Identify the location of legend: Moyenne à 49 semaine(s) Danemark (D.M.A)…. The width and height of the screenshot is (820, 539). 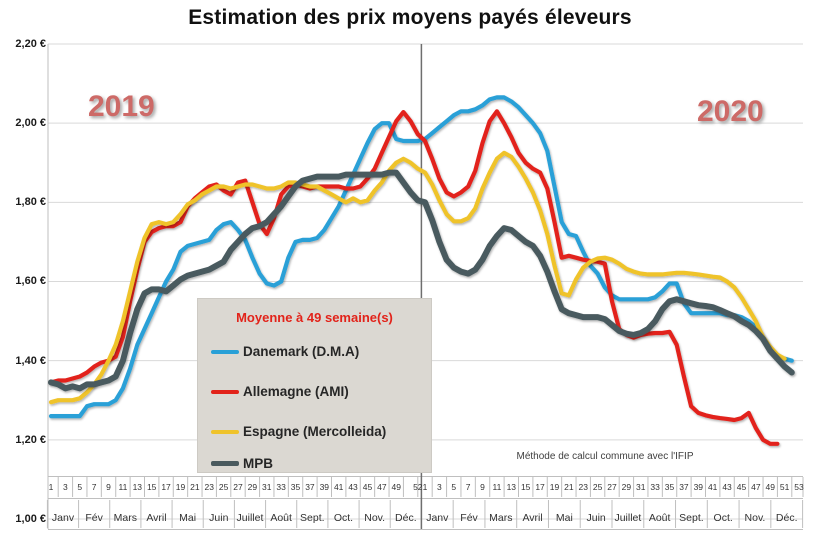
(314, 385).